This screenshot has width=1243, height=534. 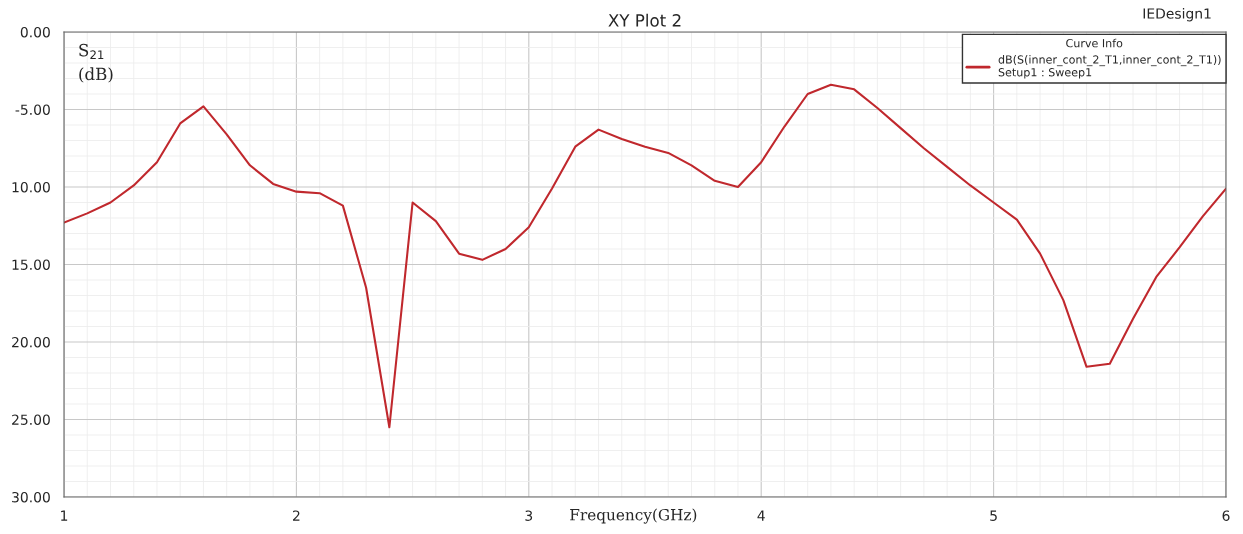 What do you see at coordinates (31, 342) in the screenshot?
I see `y-tick-label: 20.00` at bounding box center [31, 342].